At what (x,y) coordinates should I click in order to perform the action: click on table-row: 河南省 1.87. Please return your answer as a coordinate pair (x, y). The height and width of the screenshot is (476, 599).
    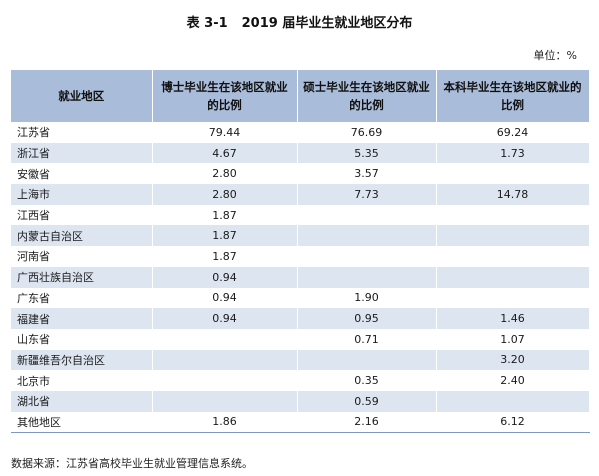
    Looking at the image, I should click on (300, 256).